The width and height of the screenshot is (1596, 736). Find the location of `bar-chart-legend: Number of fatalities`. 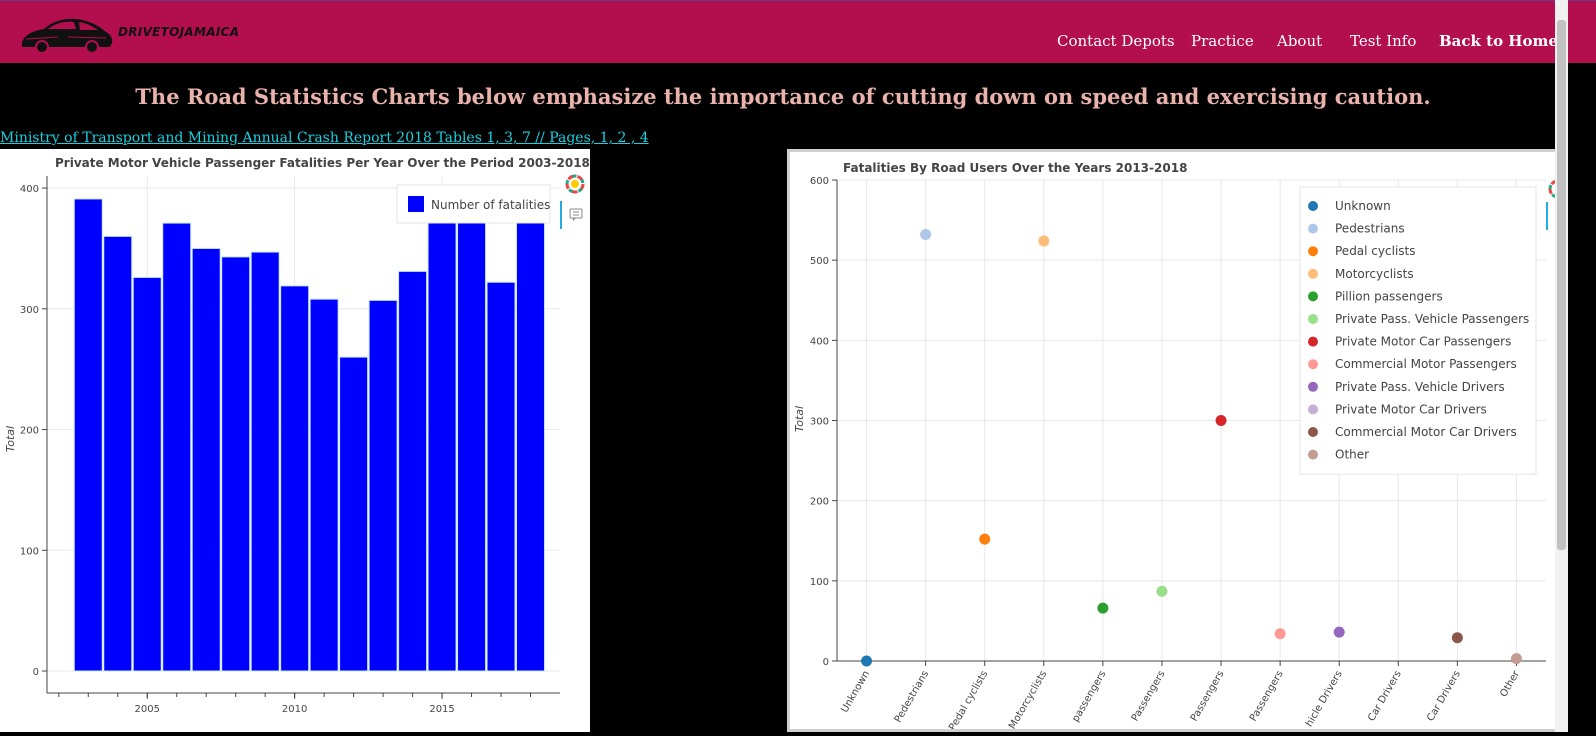

bar-chart-legend: Number of fatalities is located at coordinates (473, 204).